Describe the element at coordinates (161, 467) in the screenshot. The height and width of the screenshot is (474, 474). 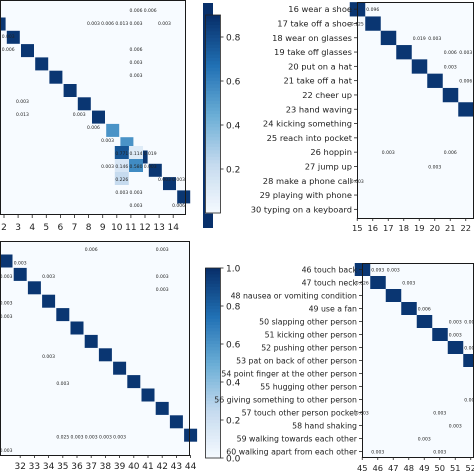
I see `bottom-left-x-tick-label: 42` at that location.